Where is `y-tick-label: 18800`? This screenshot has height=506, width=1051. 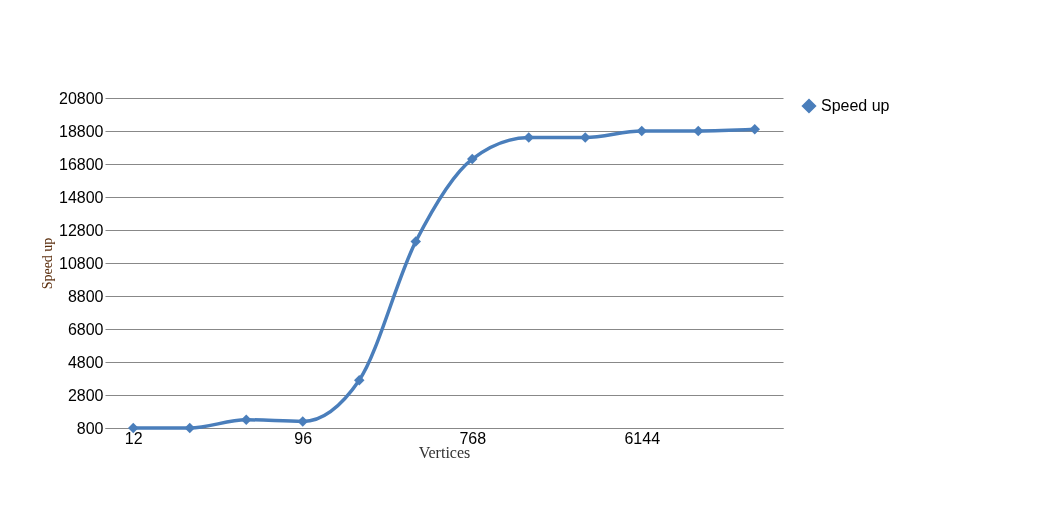 y-tick-label: 18800 is located at coordinates (81, 131).